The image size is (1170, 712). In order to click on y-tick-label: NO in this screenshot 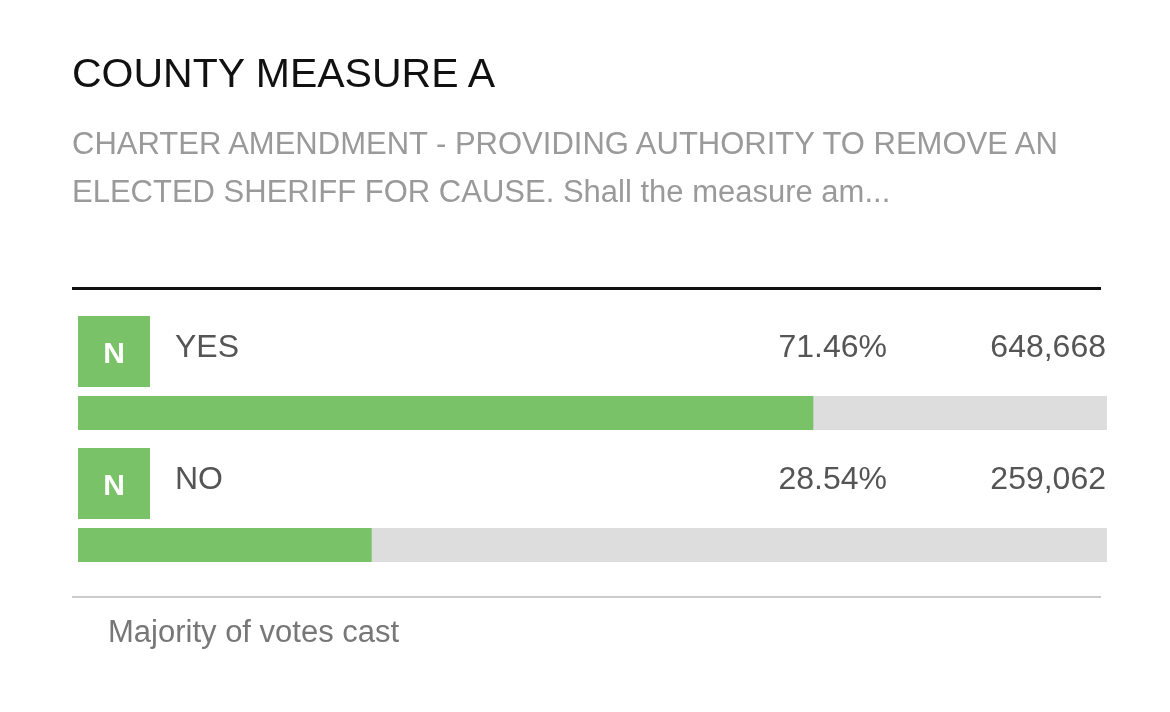, I will do `click(199, 478)`.